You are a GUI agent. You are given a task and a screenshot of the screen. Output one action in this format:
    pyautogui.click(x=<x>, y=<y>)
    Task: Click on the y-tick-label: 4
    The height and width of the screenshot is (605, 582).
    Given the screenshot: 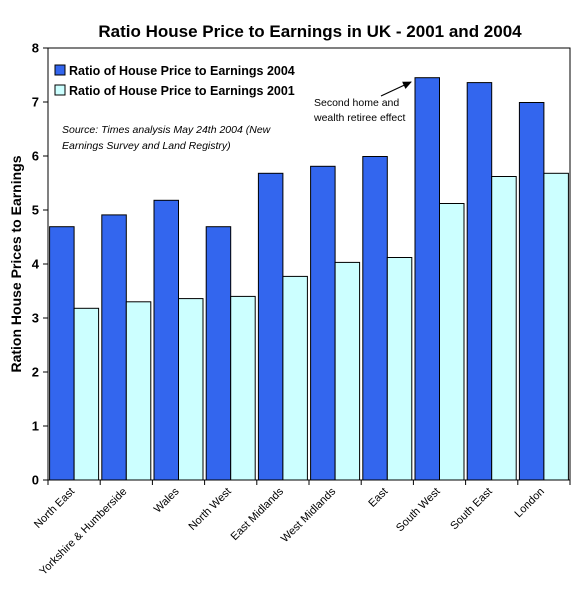 What is the action you would take?
    pyautogui.click(x=36, y=264)
    